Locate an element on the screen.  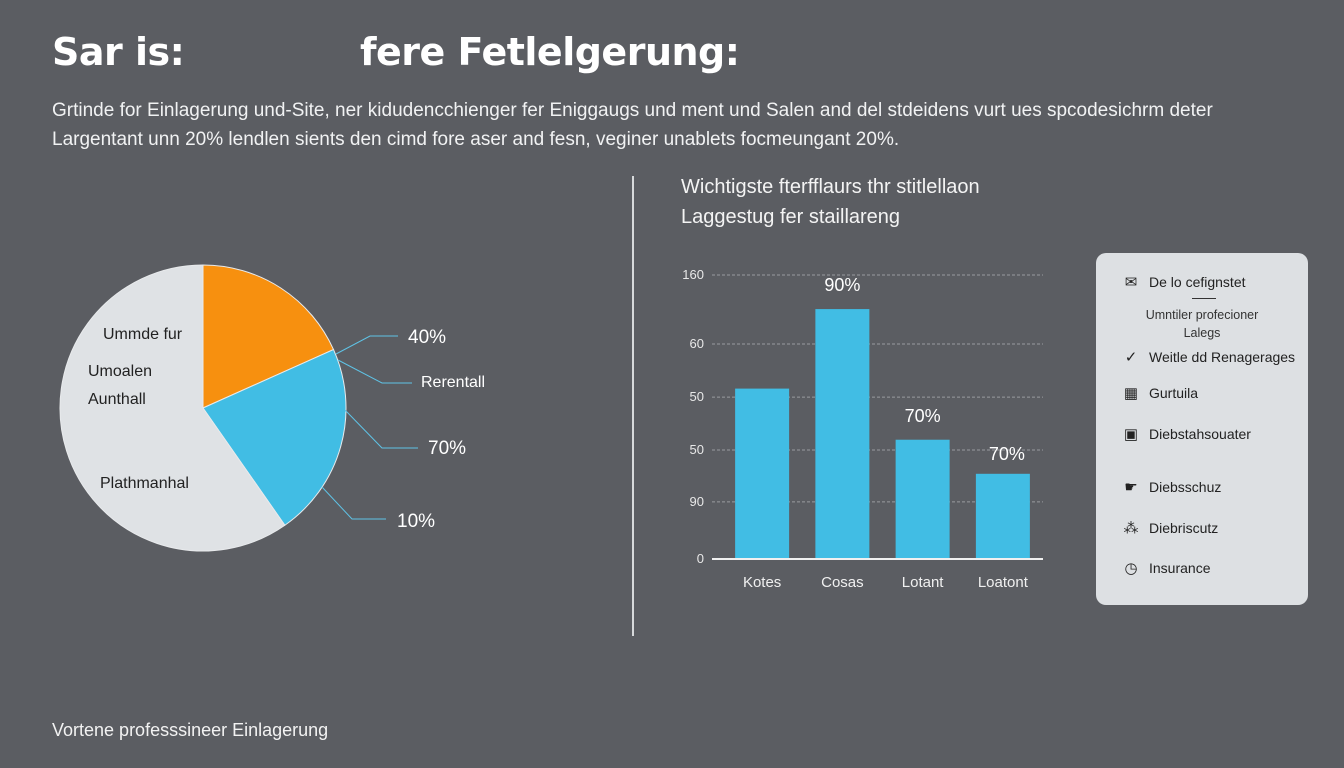
panel-item-label: Diebstahsouater is located at coordinates (1200, 434).